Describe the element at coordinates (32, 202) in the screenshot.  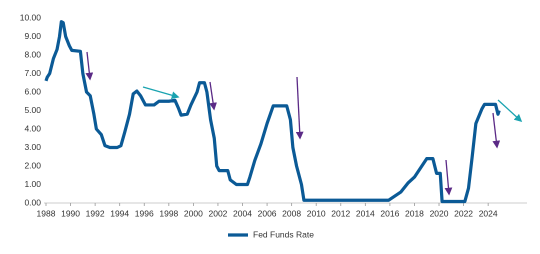
I see `y-tick-label: 0.00` at that location.